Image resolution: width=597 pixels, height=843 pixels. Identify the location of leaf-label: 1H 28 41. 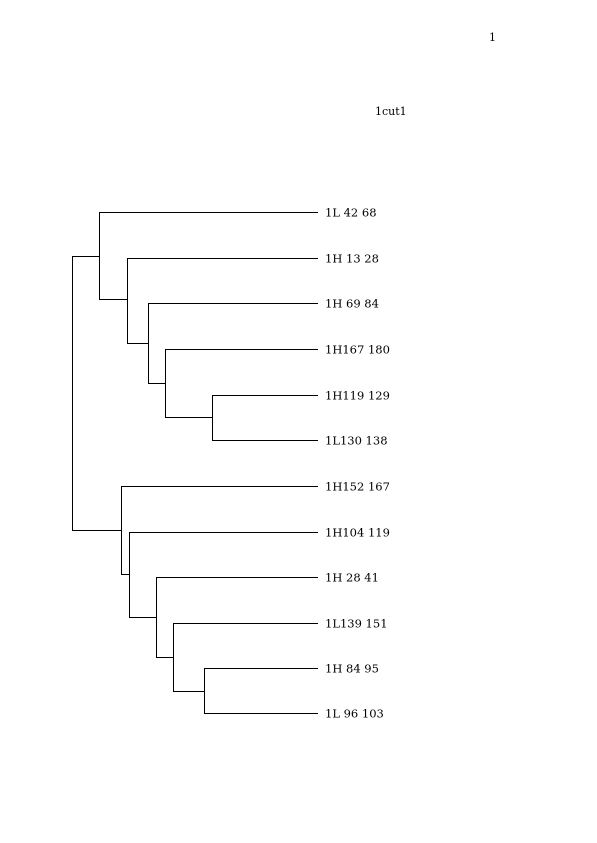
(352, 578).